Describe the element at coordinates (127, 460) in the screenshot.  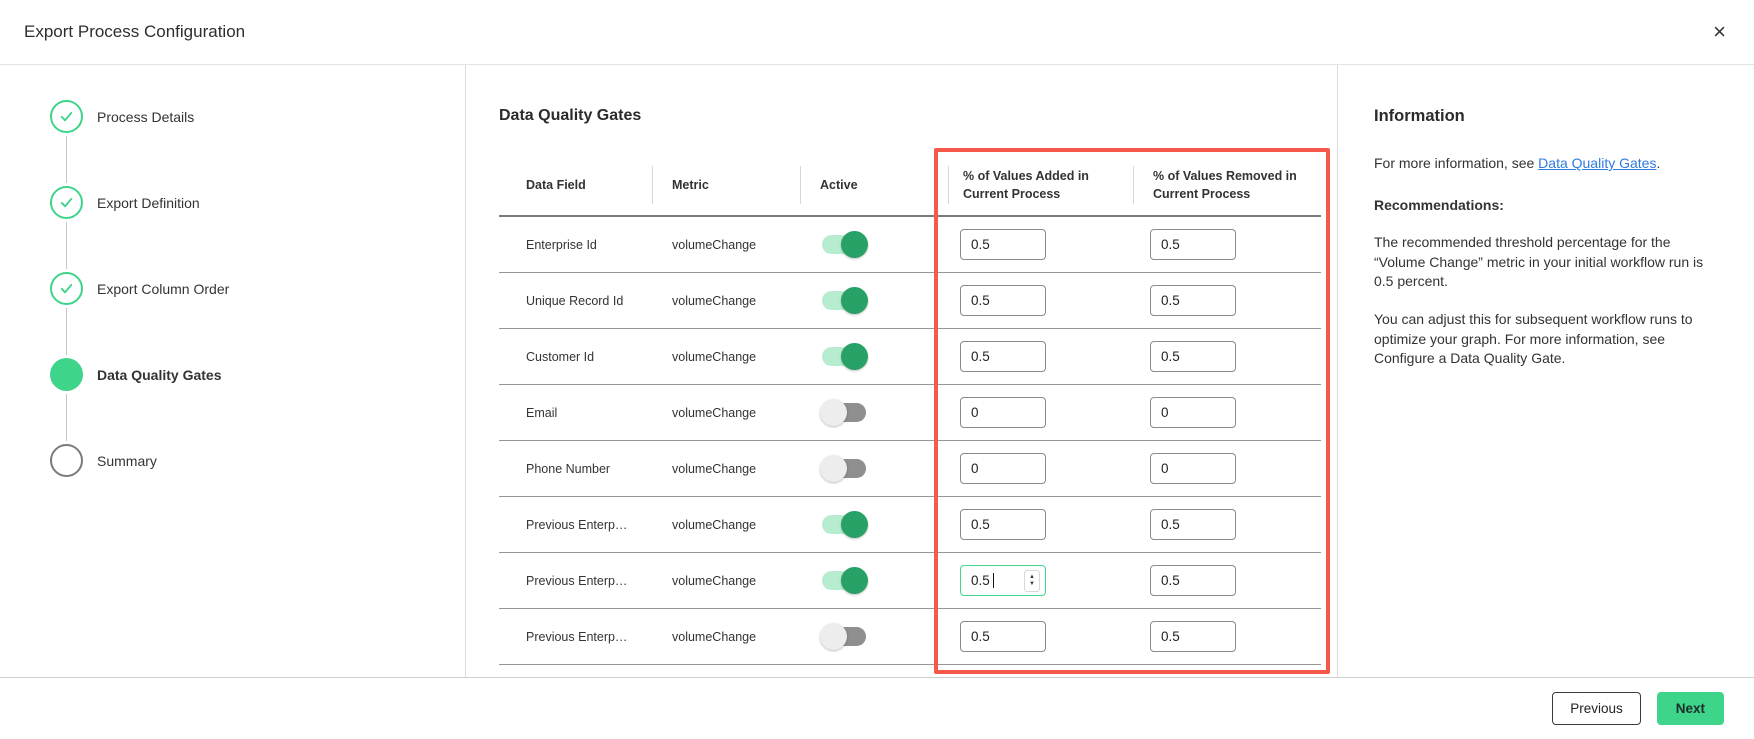
I see `step-label: Summary` at that location.